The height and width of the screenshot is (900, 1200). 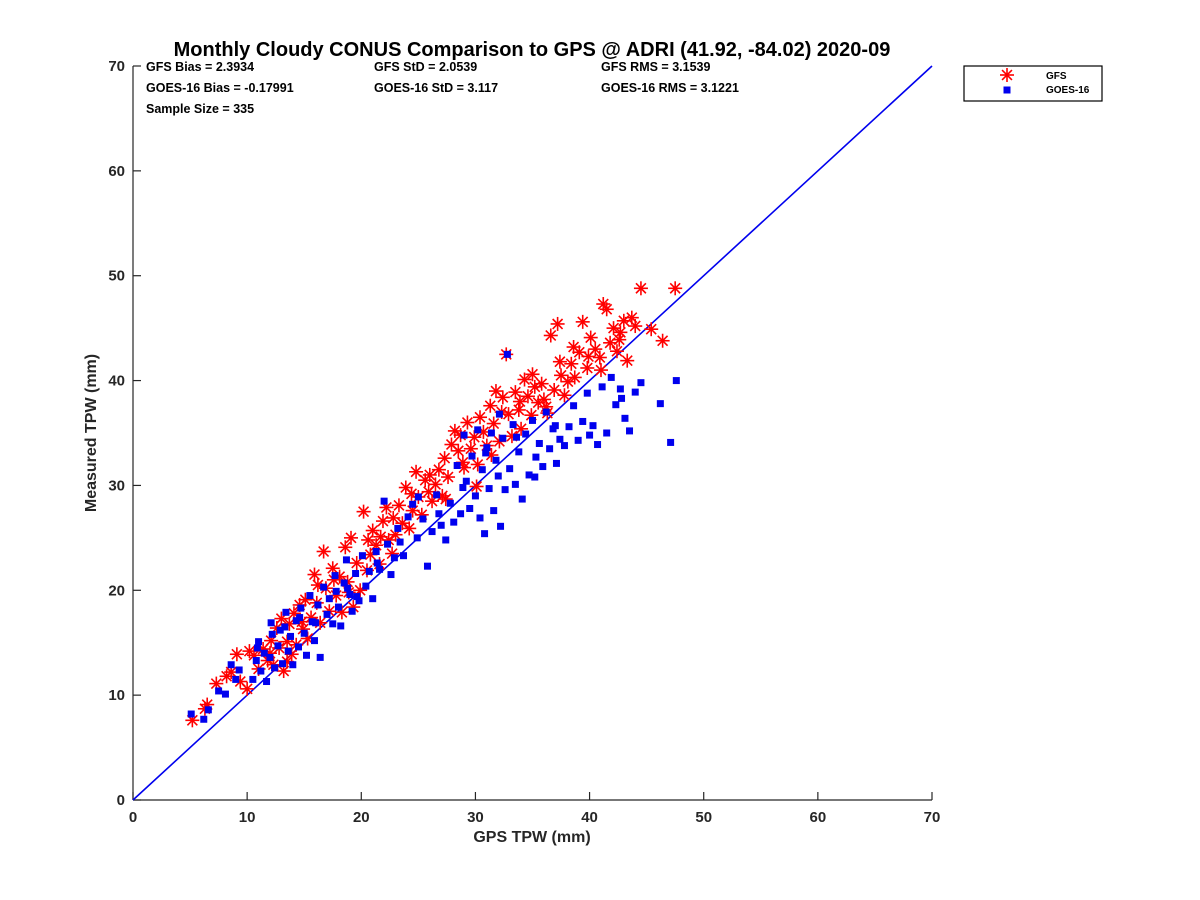 What do you see at coordinates (116, 381) in the screenshot?
I see `y-tick-label: 40` at bounding box center [116, 381].